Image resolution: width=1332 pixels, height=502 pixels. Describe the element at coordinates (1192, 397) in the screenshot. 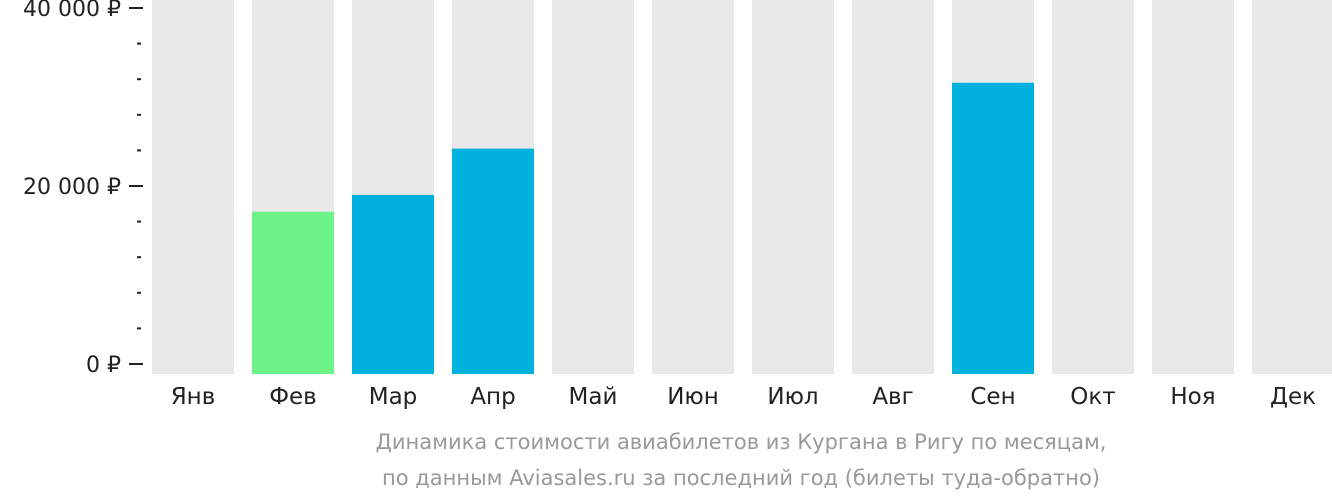

I see `month-label: Ноя` at that location.